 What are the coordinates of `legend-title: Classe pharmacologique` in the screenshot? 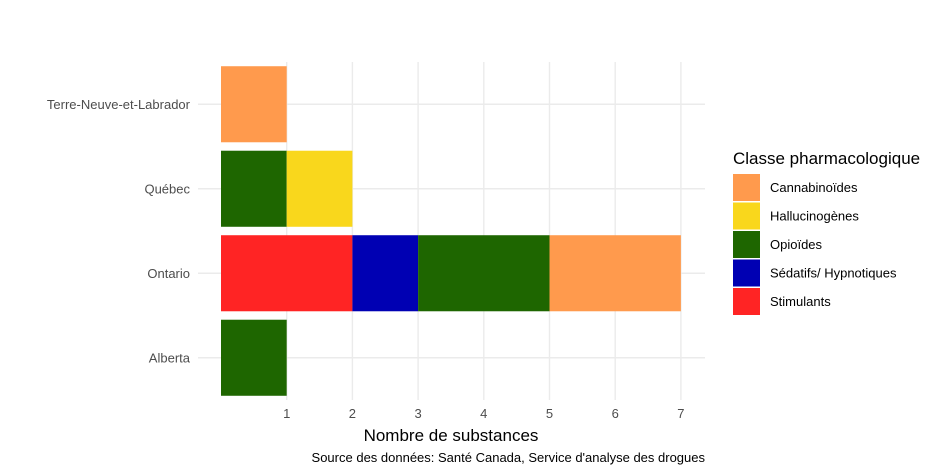 It's located at (826, 158).